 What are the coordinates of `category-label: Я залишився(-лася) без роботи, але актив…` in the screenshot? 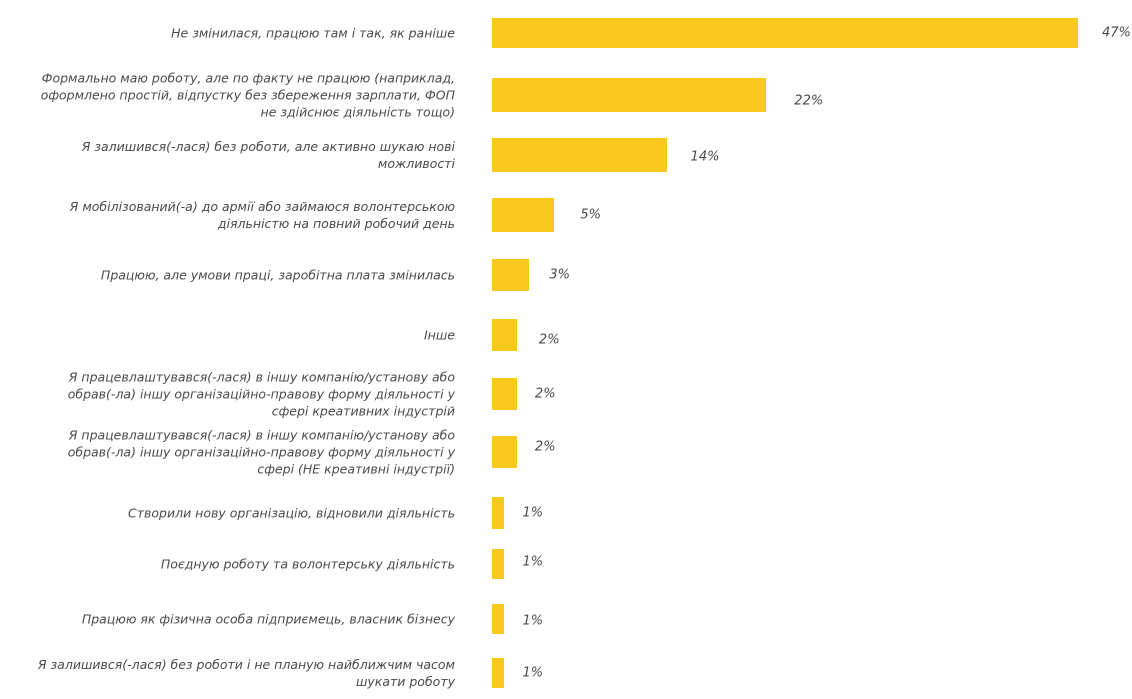 It's located at (268, 155).